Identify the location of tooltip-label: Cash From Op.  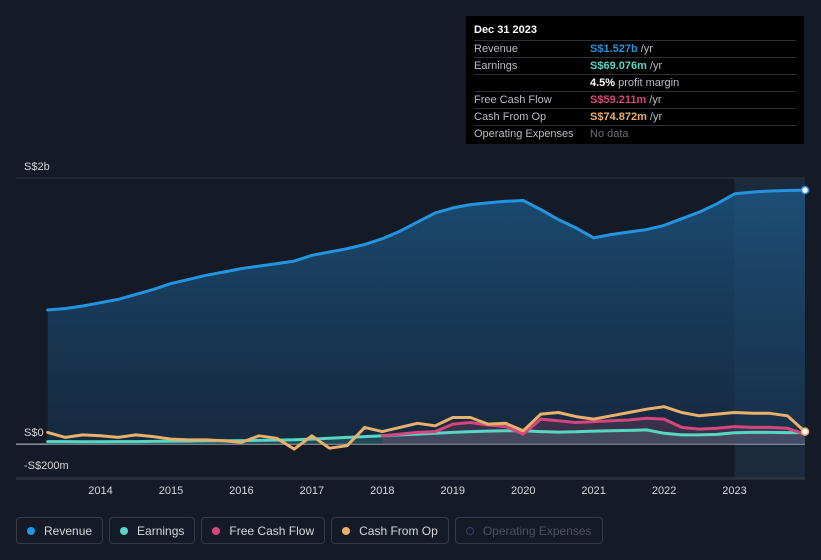
(510, 117).